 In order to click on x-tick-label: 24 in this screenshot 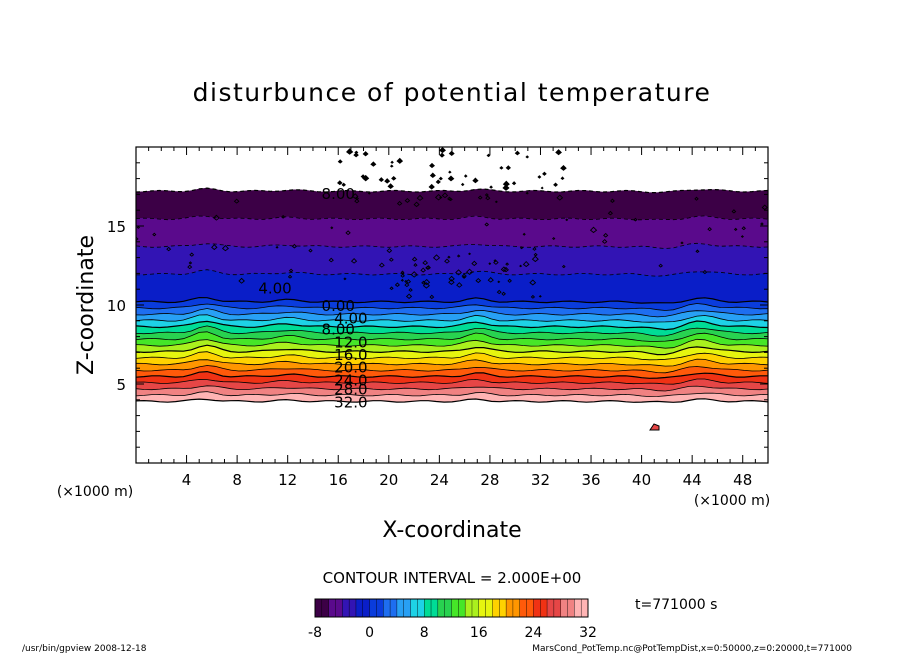, I will do `click(439, 480)`.